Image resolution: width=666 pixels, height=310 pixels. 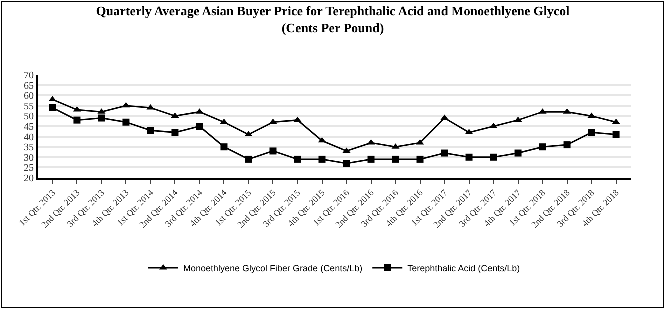 What do you see at coordinates (464, 269) in the screenshot?
I see `legend-label: Terephthalic Acid (Cents/Lb)` at bounding box center [464, 269].